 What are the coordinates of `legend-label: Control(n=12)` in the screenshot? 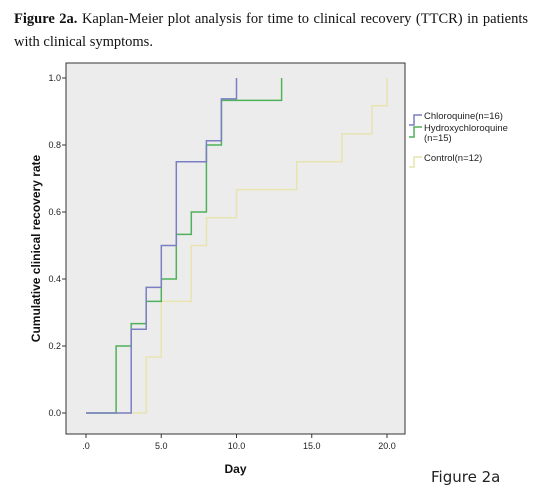 It's located at (453, 158).